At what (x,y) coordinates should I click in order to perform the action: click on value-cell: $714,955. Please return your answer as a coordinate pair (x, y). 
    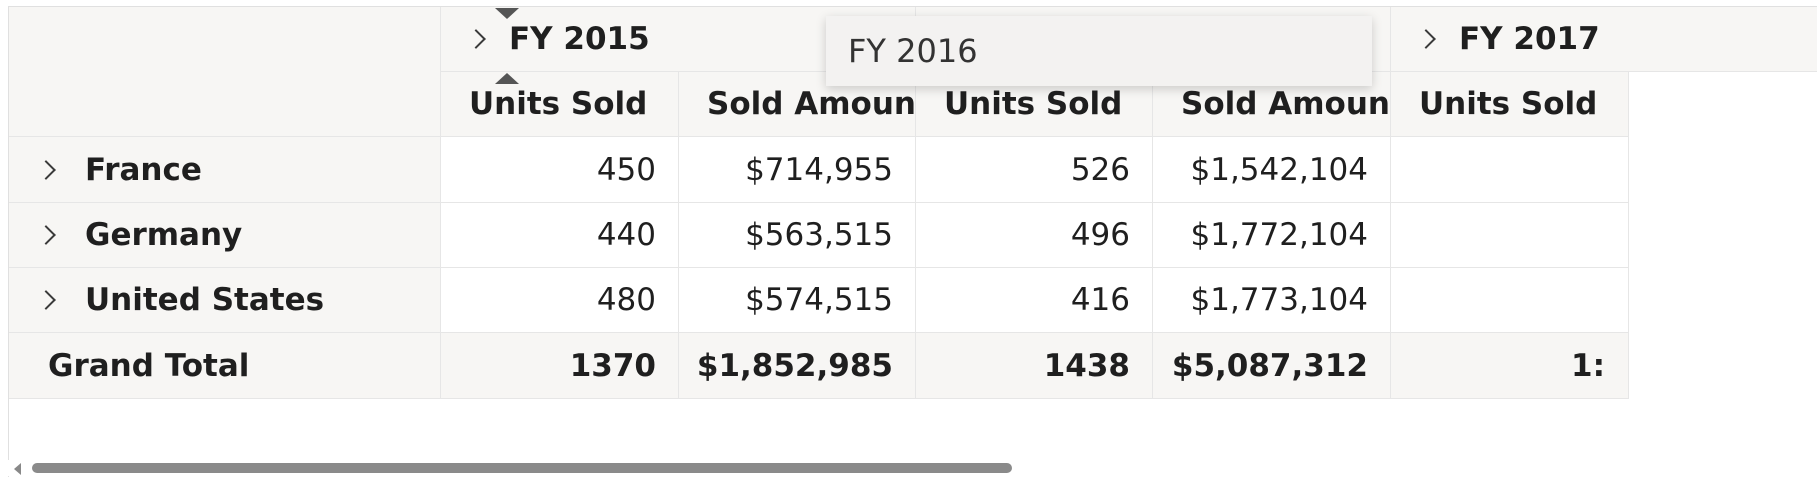
    Looking at the image, I should click on (797, 170).